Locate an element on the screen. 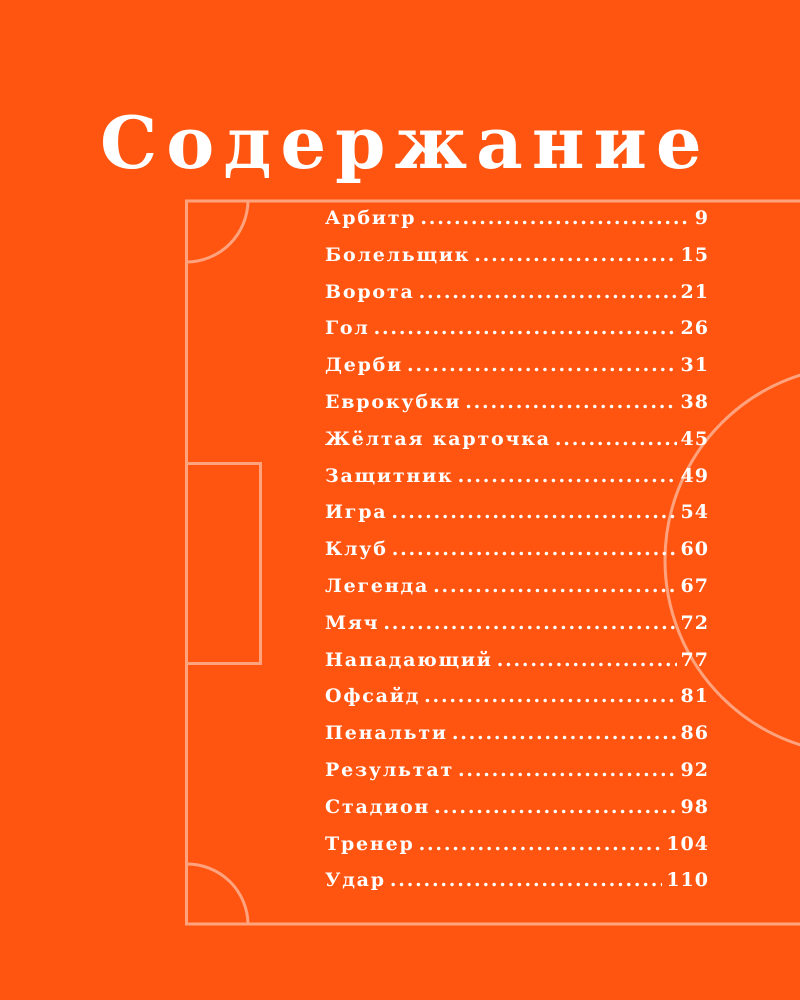 Image resolution: width=800 pixels, height=1000 pixels. toc-entry-page: 15 is located at coordinates (694, 254).